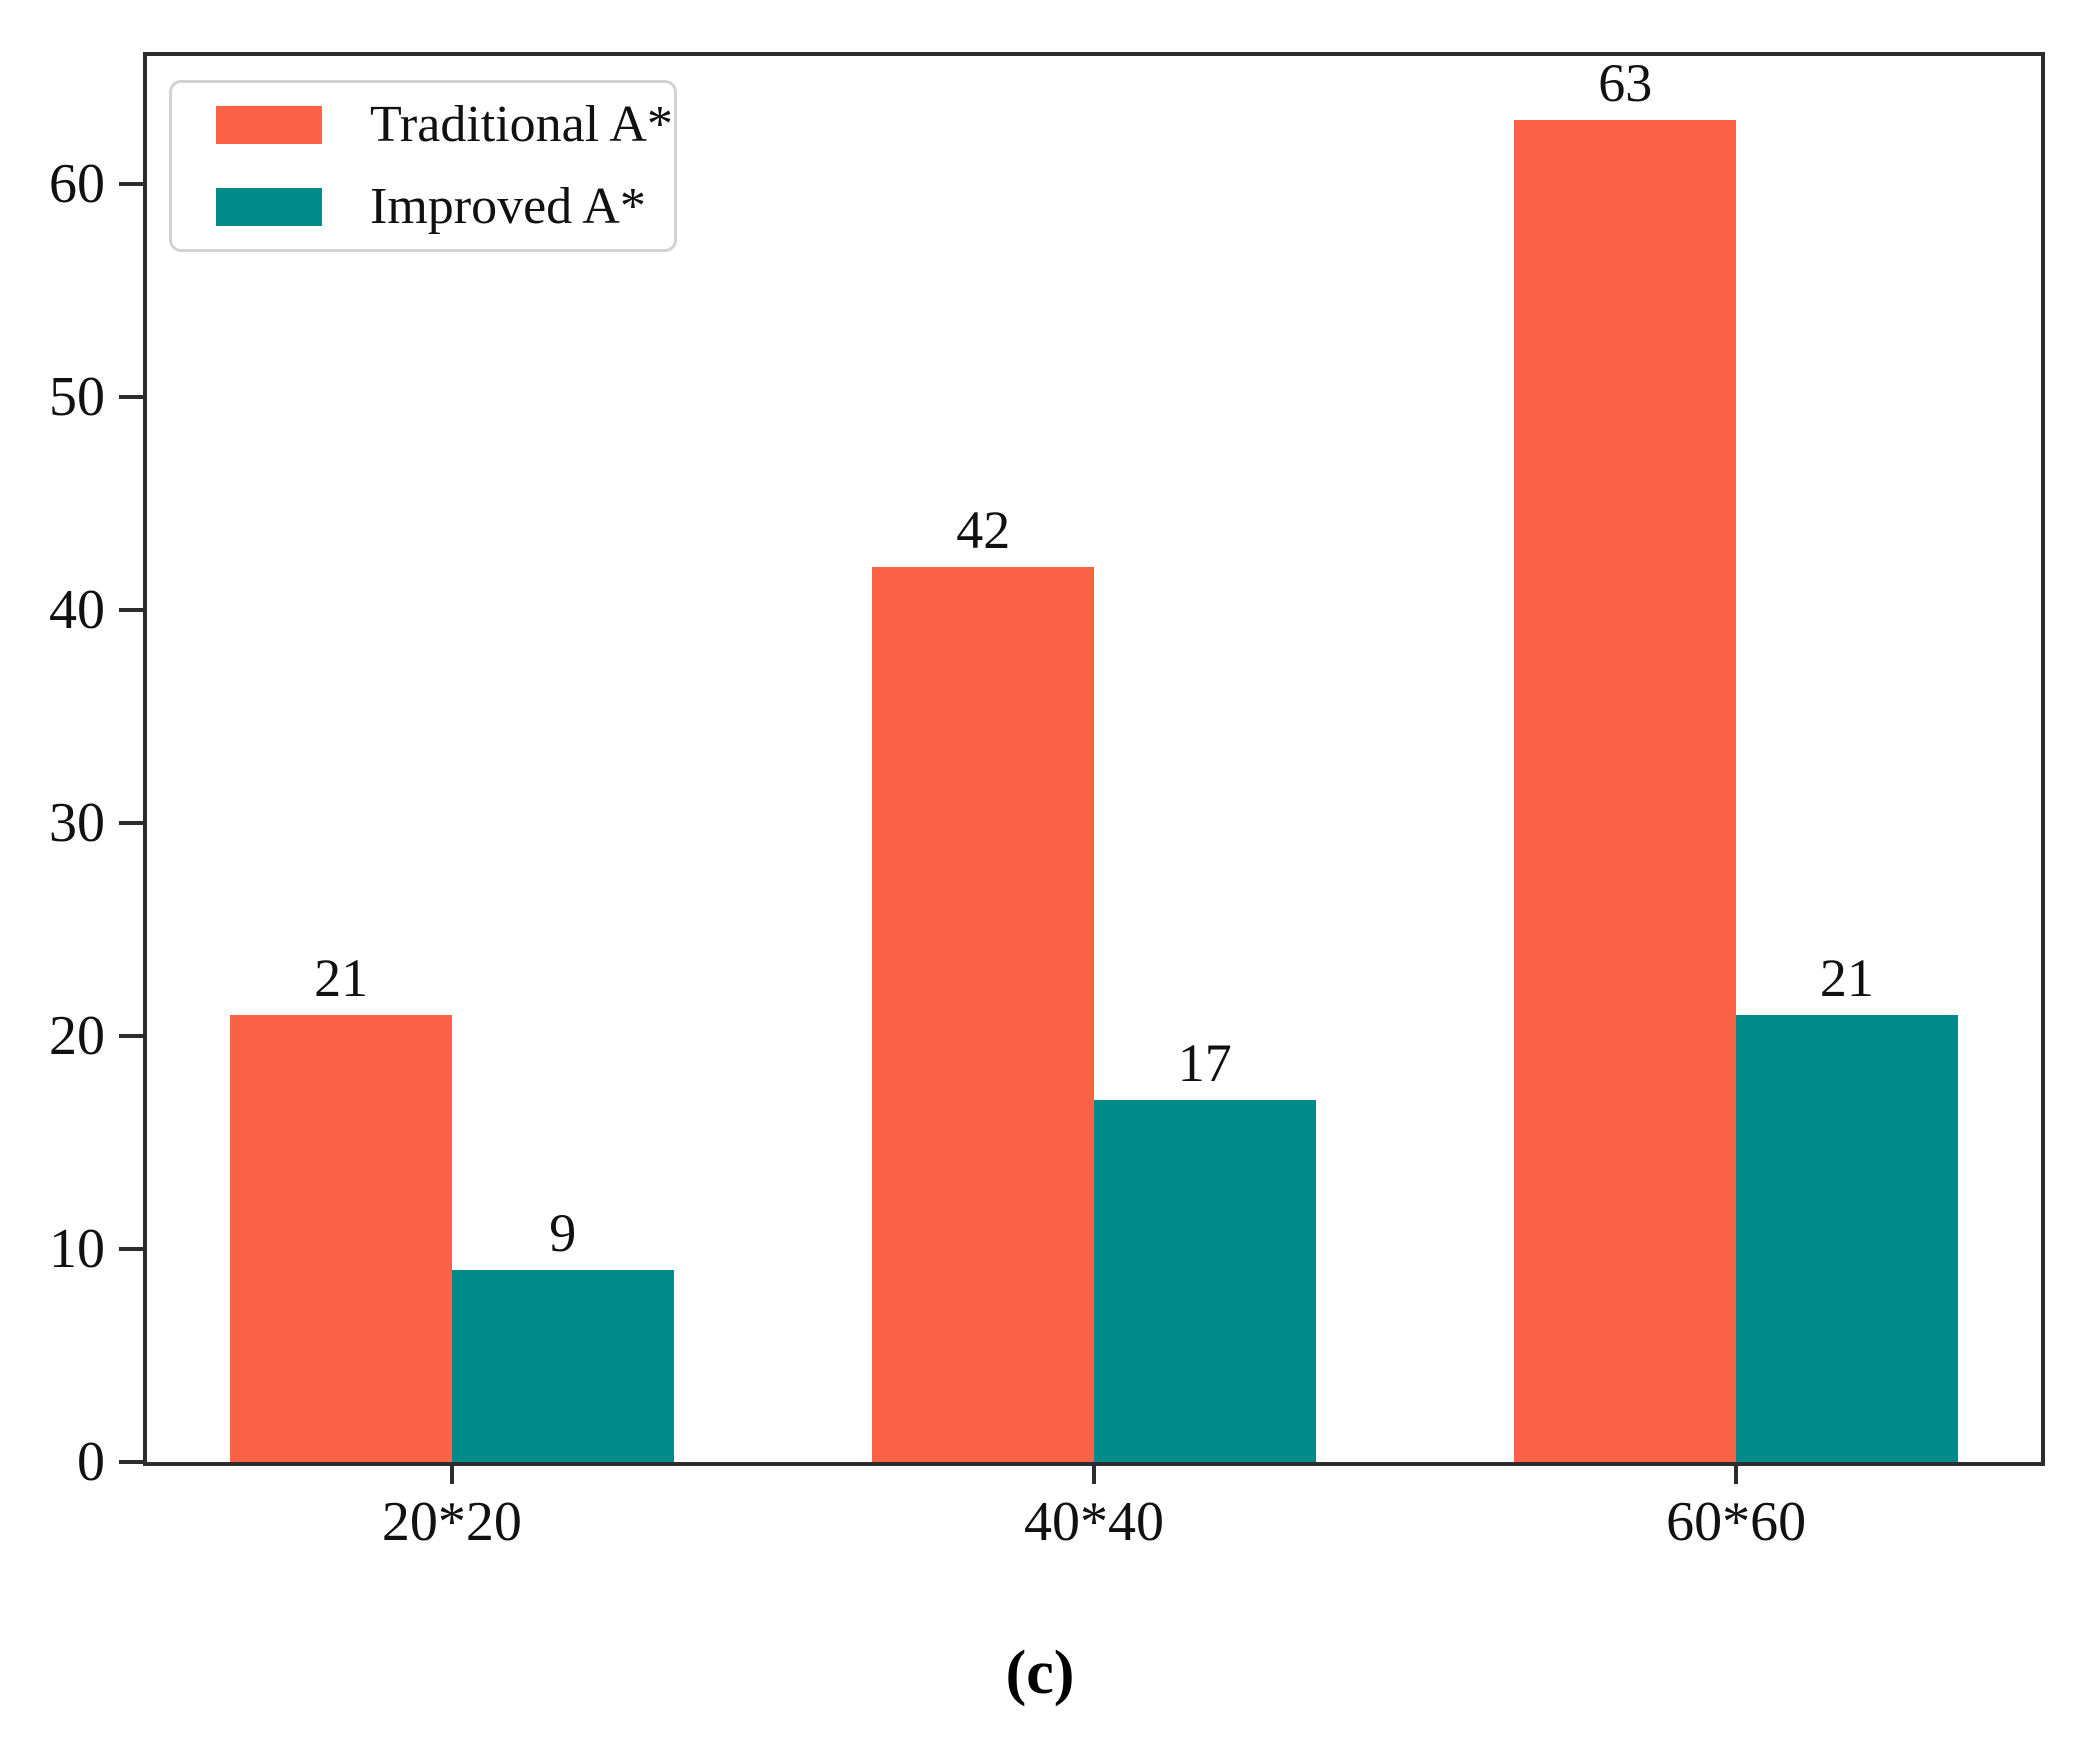  What do you see at coordinates (269, 125) in the screenshot?
I see `legend-swatch-traditional` at bounding box center [269, 125].